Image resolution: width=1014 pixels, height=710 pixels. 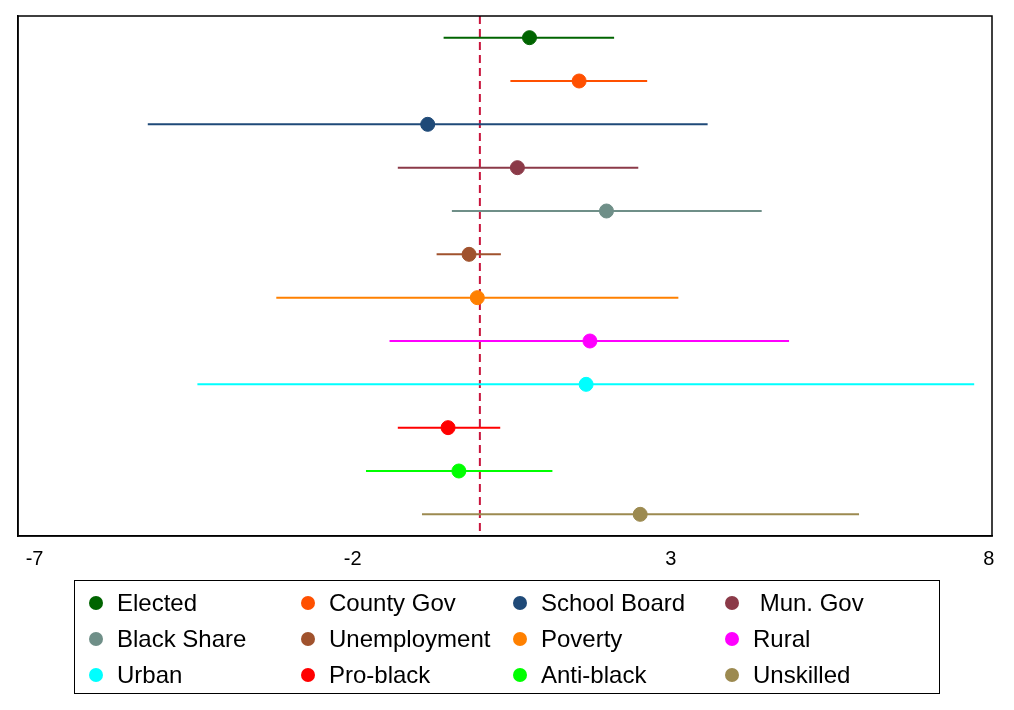 What do you see at coordinates (34, 557) in the screenshot?
I see `x-tick-label: -7` at bounding box center [34, 557].